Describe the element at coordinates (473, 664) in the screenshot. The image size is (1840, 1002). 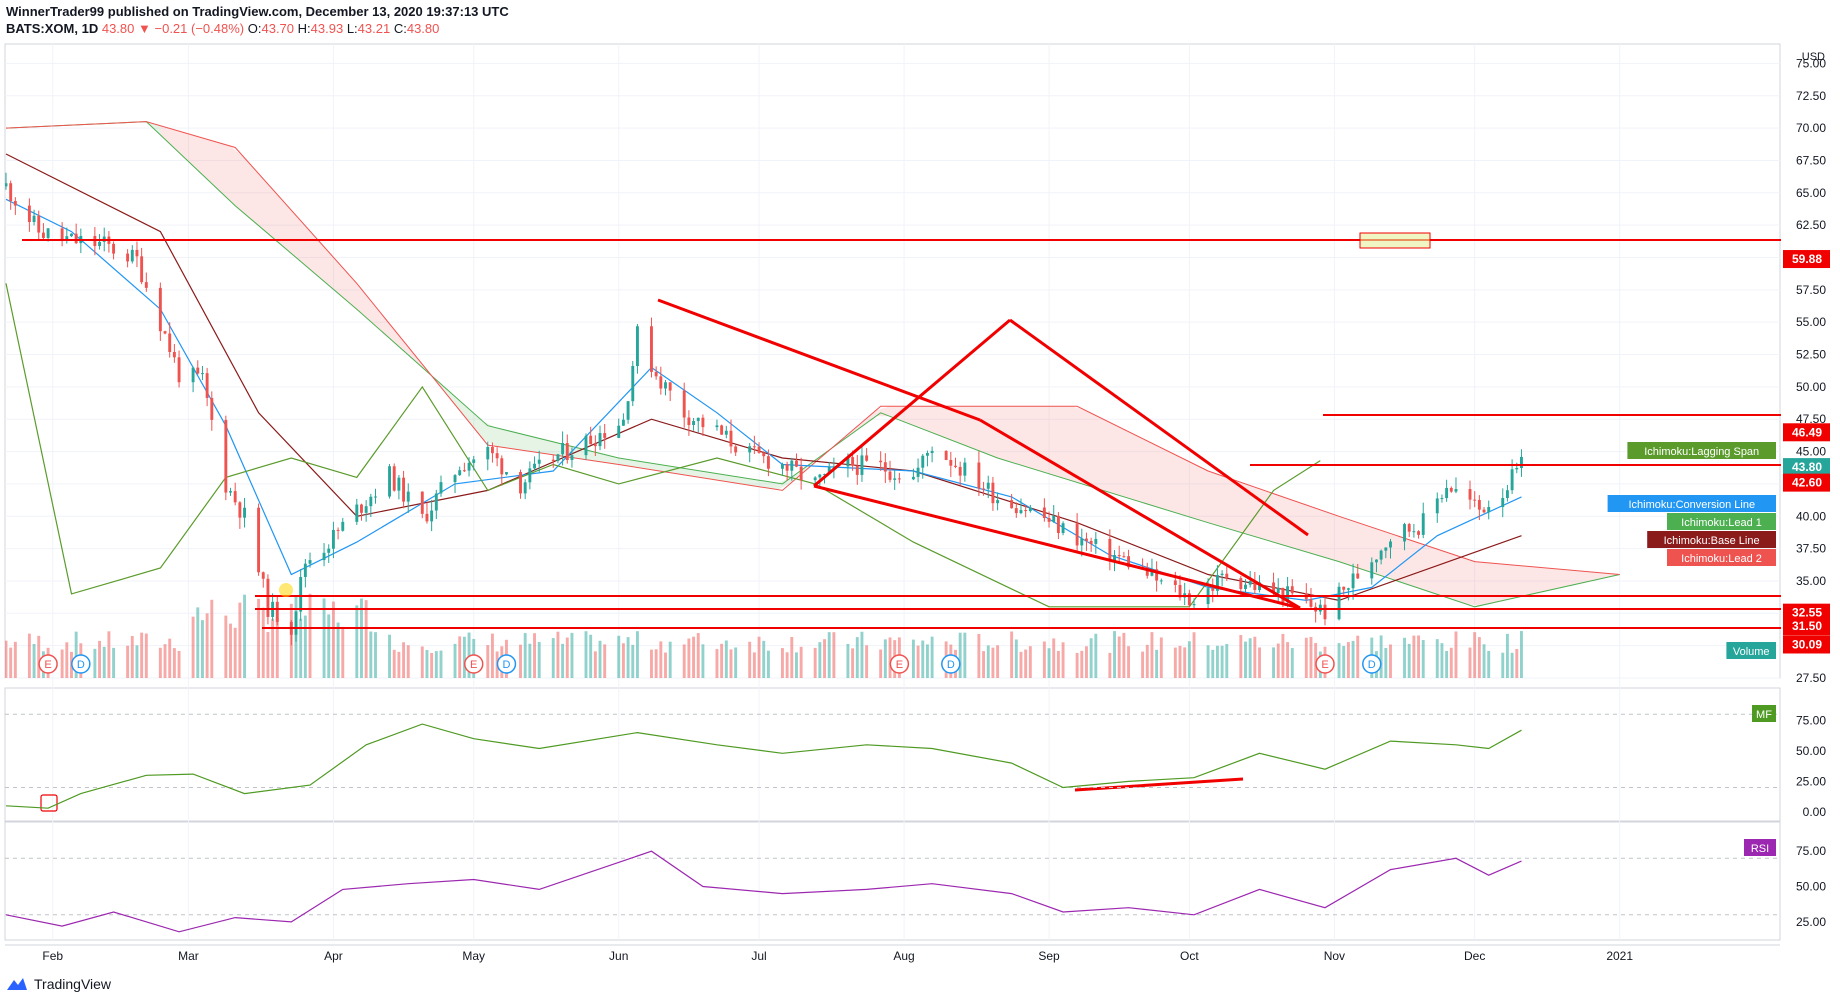
I see `marker-circle` at that location.